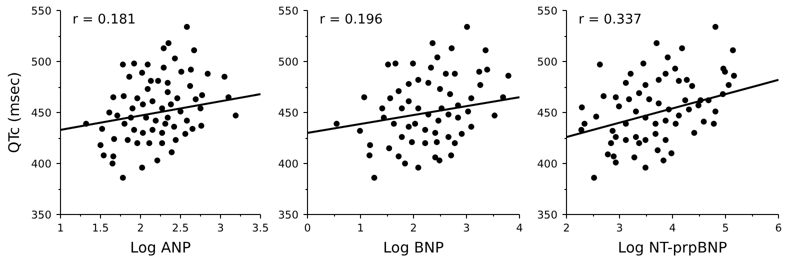  What do you see at coordinates (778, 228) in the screenshot?
I see `x-tick-label: 6` at bounding box center [778, 228].